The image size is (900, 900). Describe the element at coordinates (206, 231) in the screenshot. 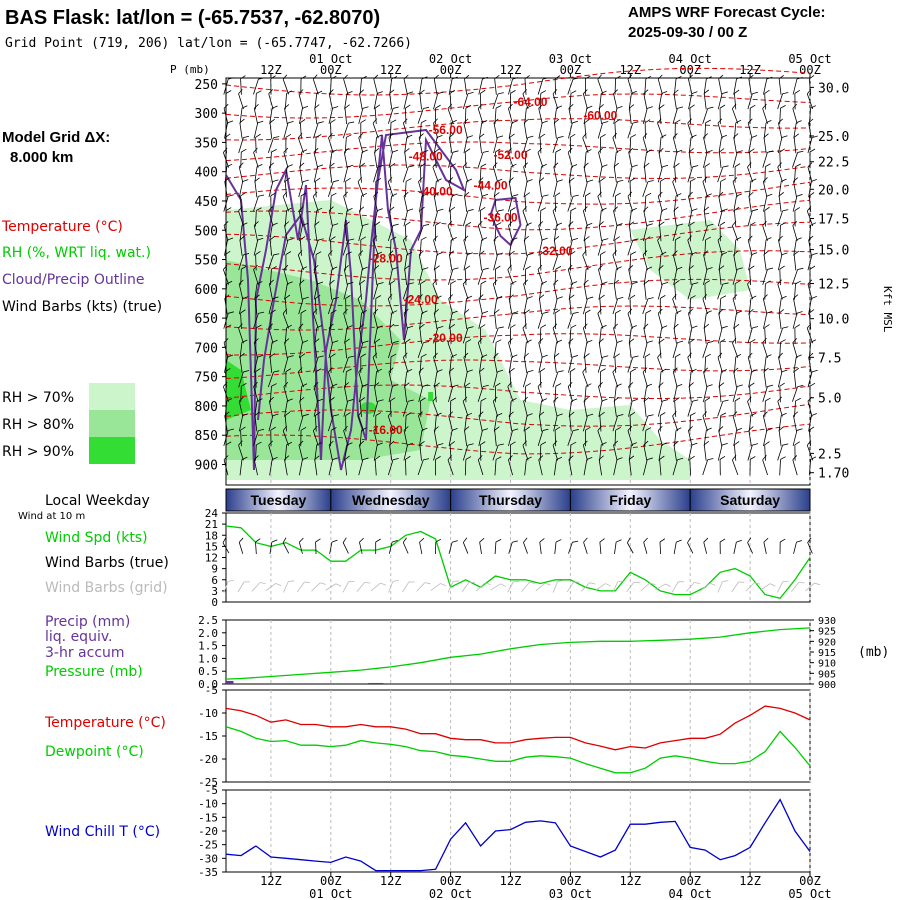

I see `pressure-tick-label: 500` at that location.